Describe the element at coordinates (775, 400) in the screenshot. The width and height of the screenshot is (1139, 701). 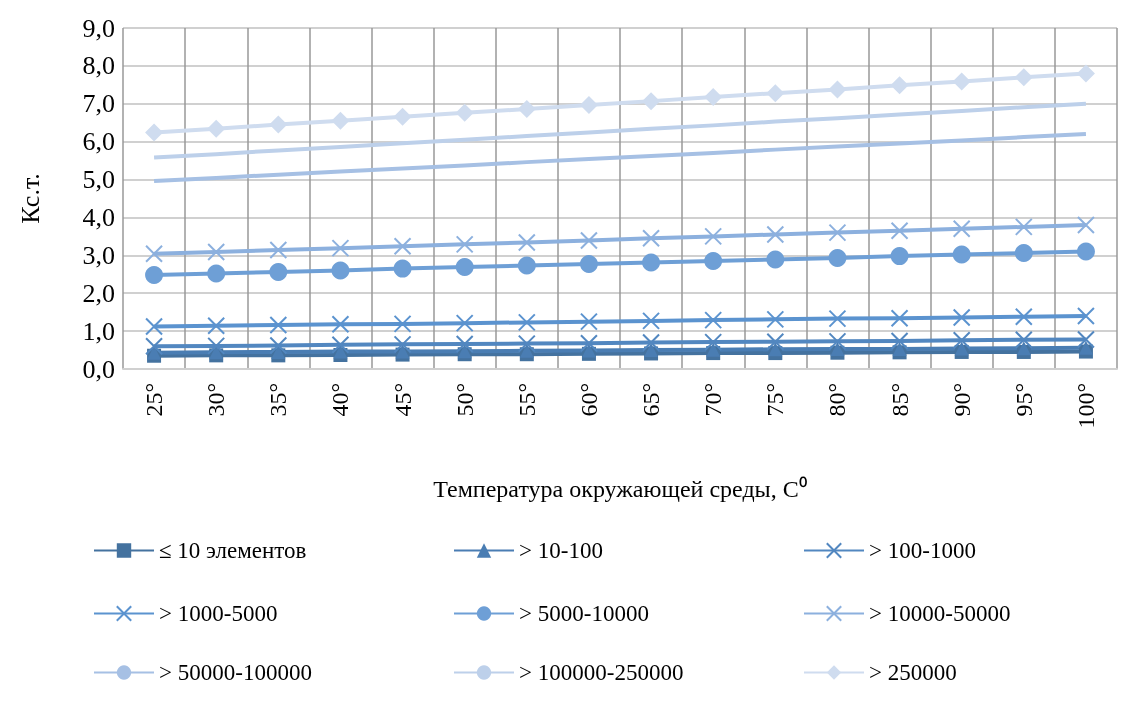
I see `x-tick-label: 75°` at that location.